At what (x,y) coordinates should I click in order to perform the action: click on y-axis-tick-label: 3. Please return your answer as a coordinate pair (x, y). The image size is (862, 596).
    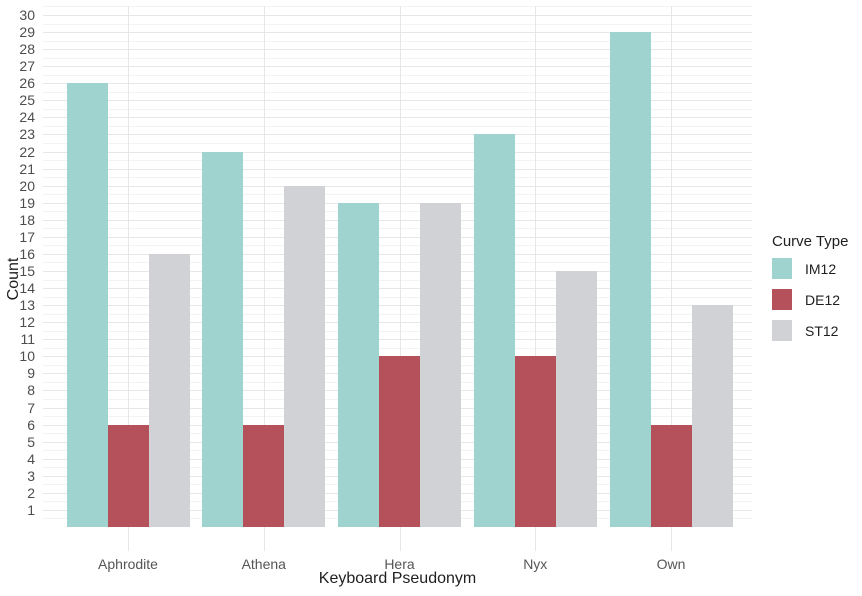
    Looking at the image, I should click on (31, 475).